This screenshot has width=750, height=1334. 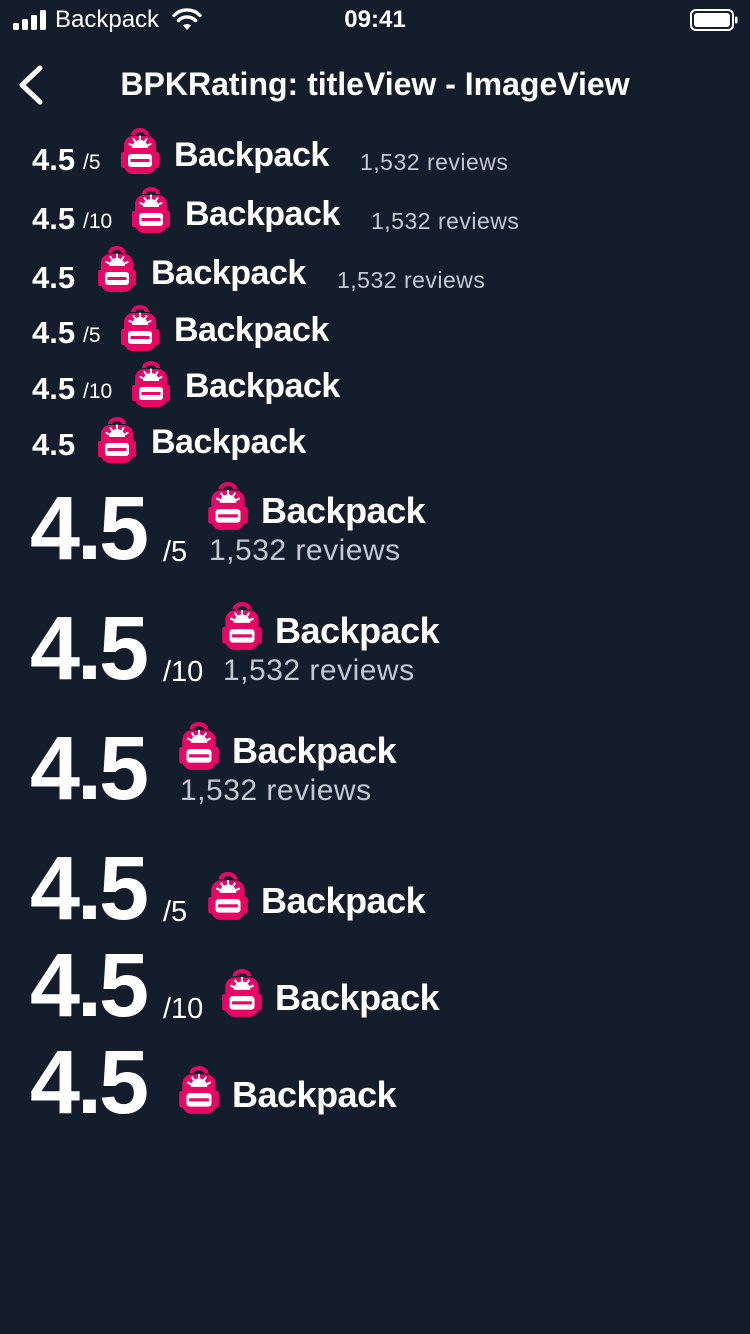 What do you see at coordinates (714, 20) in the screenshot?
I see `battery-icon` at bounding box center [714, 20].